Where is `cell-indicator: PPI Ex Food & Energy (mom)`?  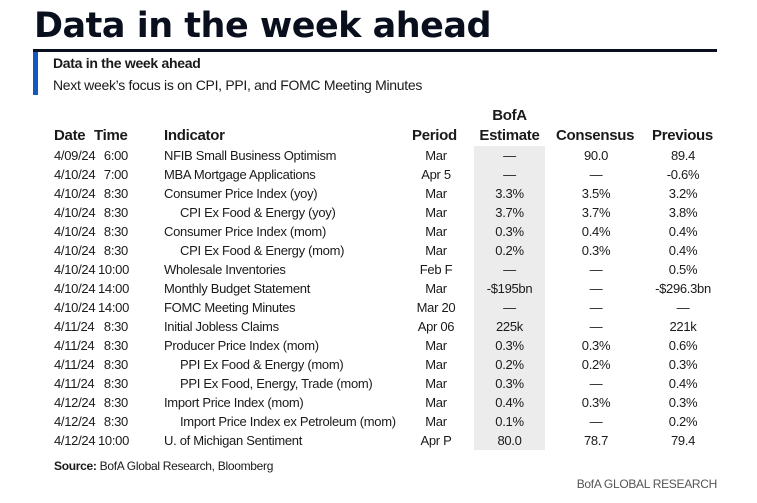
cell-indicator: PPI Ex Food & Energy (mom) is located at coordinates (262, 364).